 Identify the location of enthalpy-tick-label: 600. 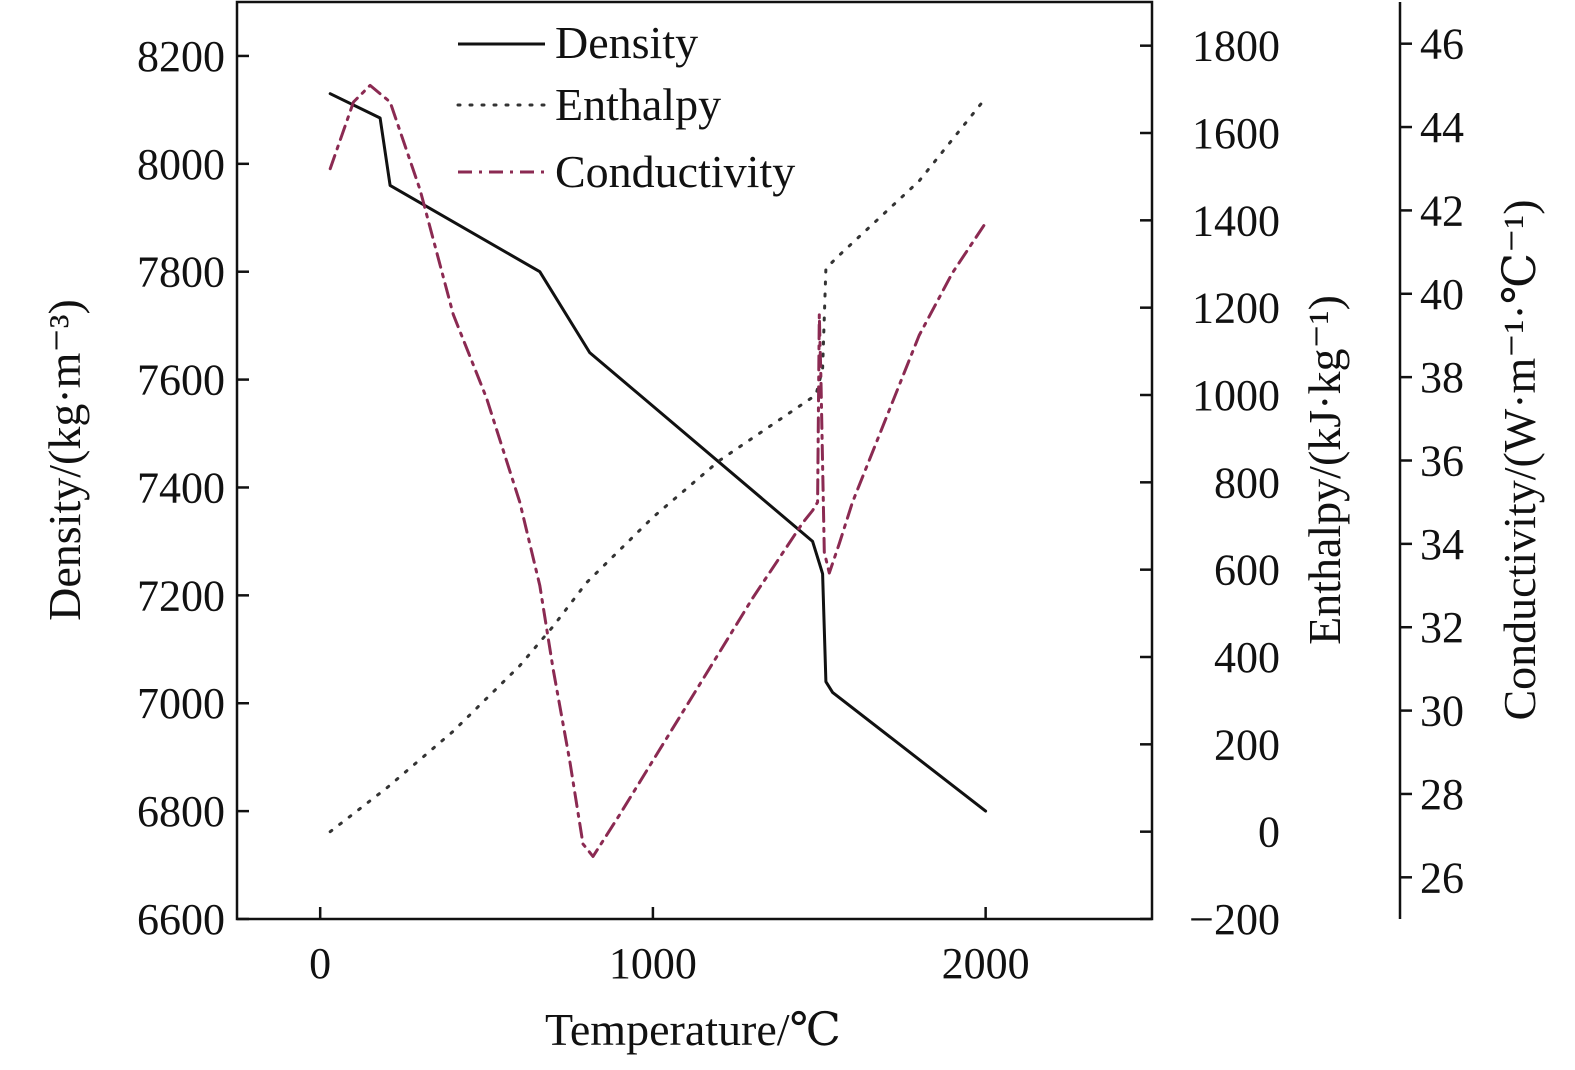
(1247, 570).